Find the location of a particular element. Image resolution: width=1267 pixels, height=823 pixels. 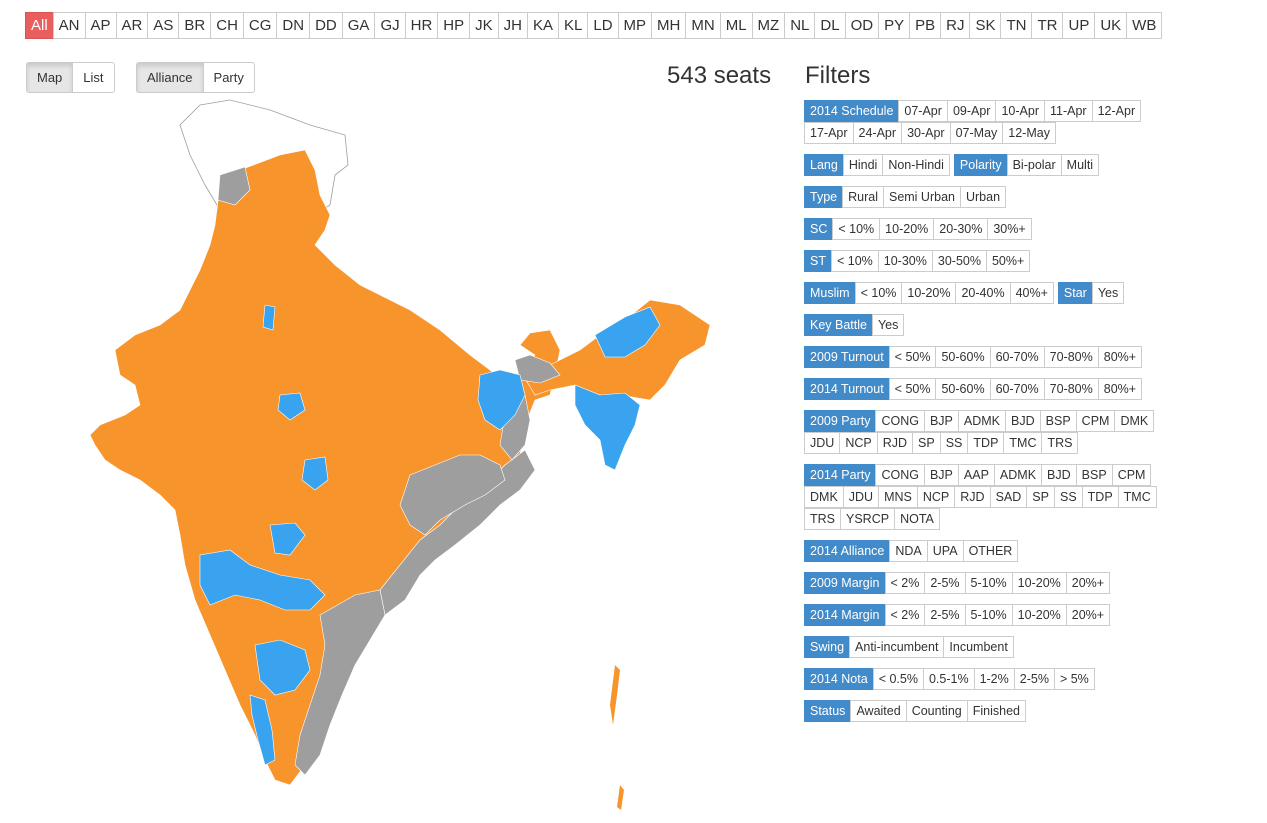

state-tab-sk: SK is located at coordinates (985, 25).